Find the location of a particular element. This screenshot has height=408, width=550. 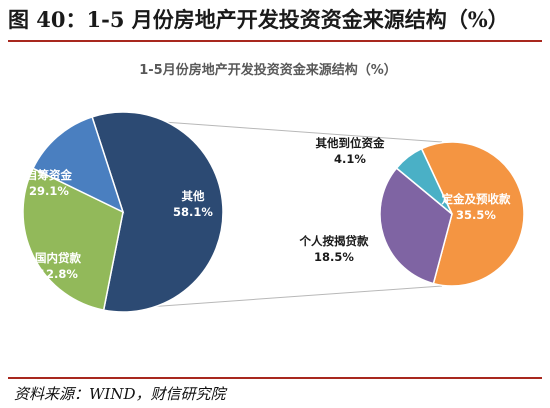

sub-deposits-name-label: 定金及预收款 is located at coordinates (476, 199).